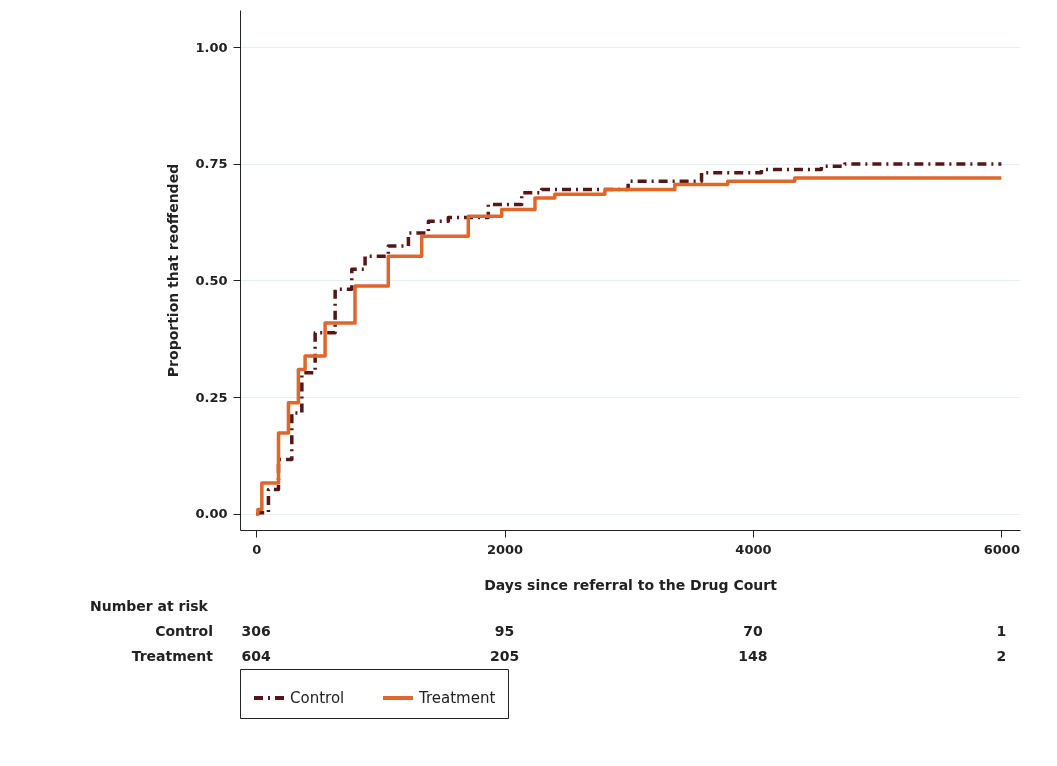  Describe the element at coordinates (504, 630) in the screenshot. I see `text: 95` at that location.